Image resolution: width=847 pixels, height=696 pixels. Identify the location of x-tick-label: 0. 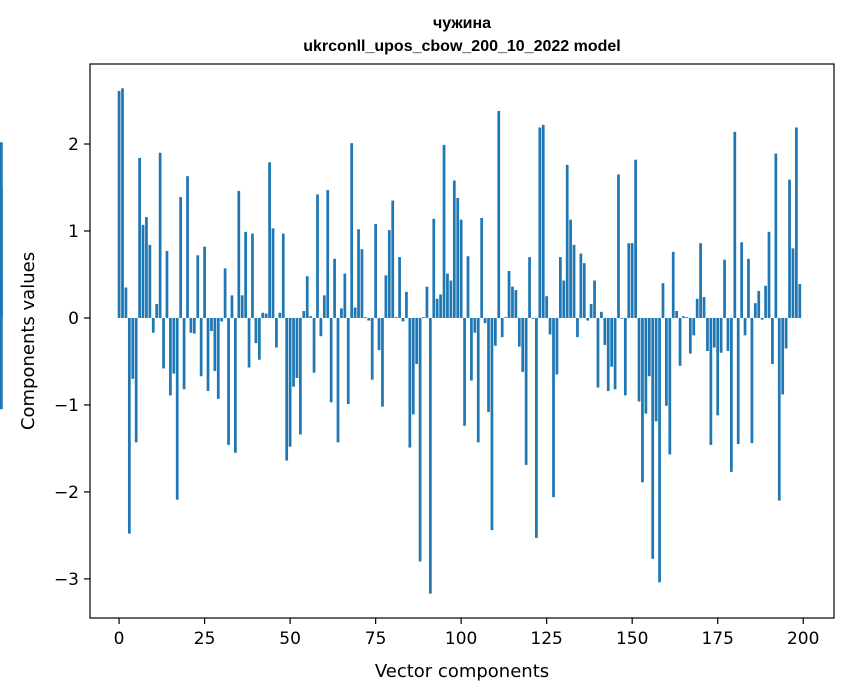
(119, 639).